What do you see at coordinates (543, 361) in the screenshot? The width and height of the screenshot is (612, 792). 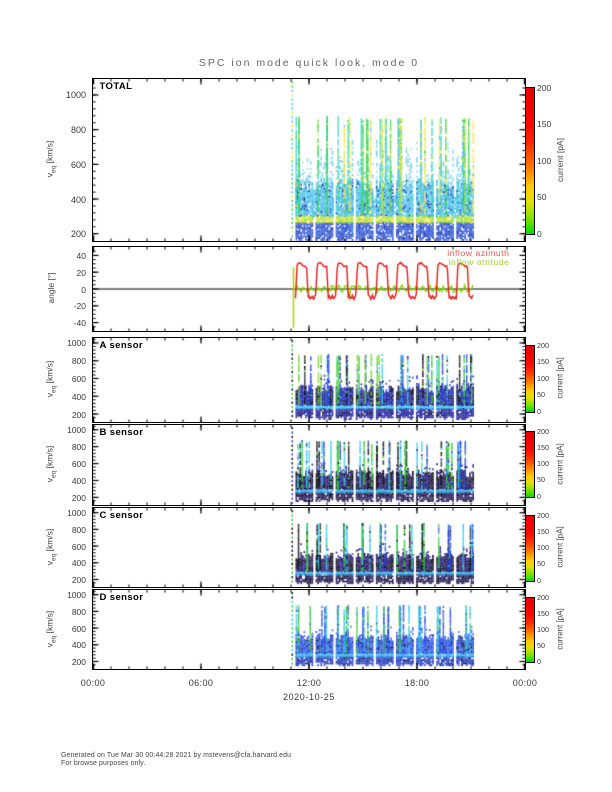 I see `colorbar-tick-label-a: 150` at bounding box center [543, 361].